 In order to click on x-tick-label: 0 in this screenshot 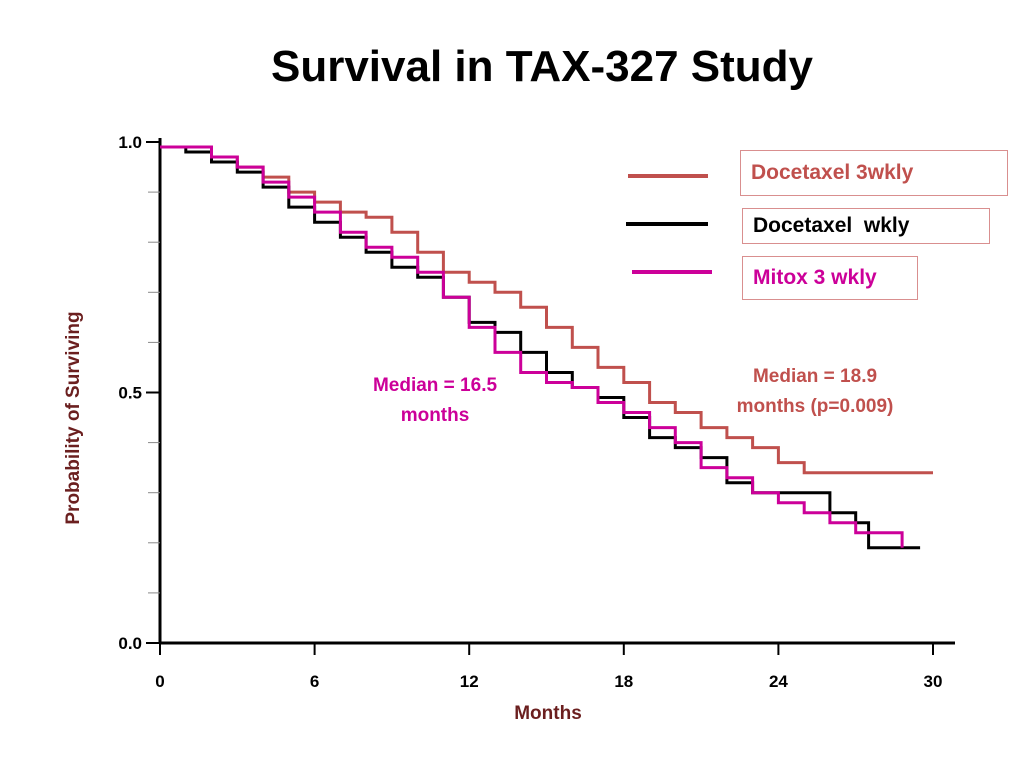, I will do `click(159, 681)`.